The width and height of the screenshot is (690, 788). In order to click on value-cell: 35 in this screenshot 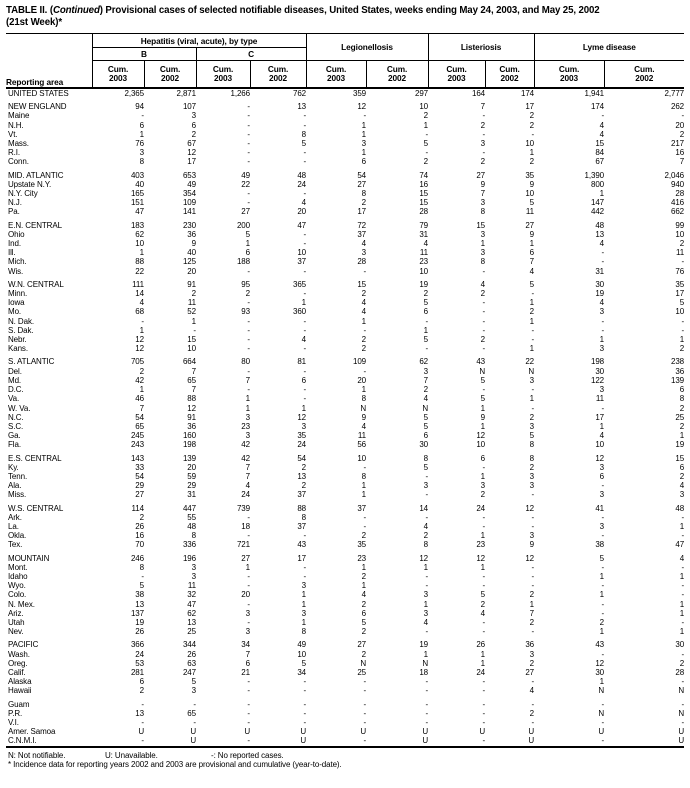, I will do `click(530, 175)`.